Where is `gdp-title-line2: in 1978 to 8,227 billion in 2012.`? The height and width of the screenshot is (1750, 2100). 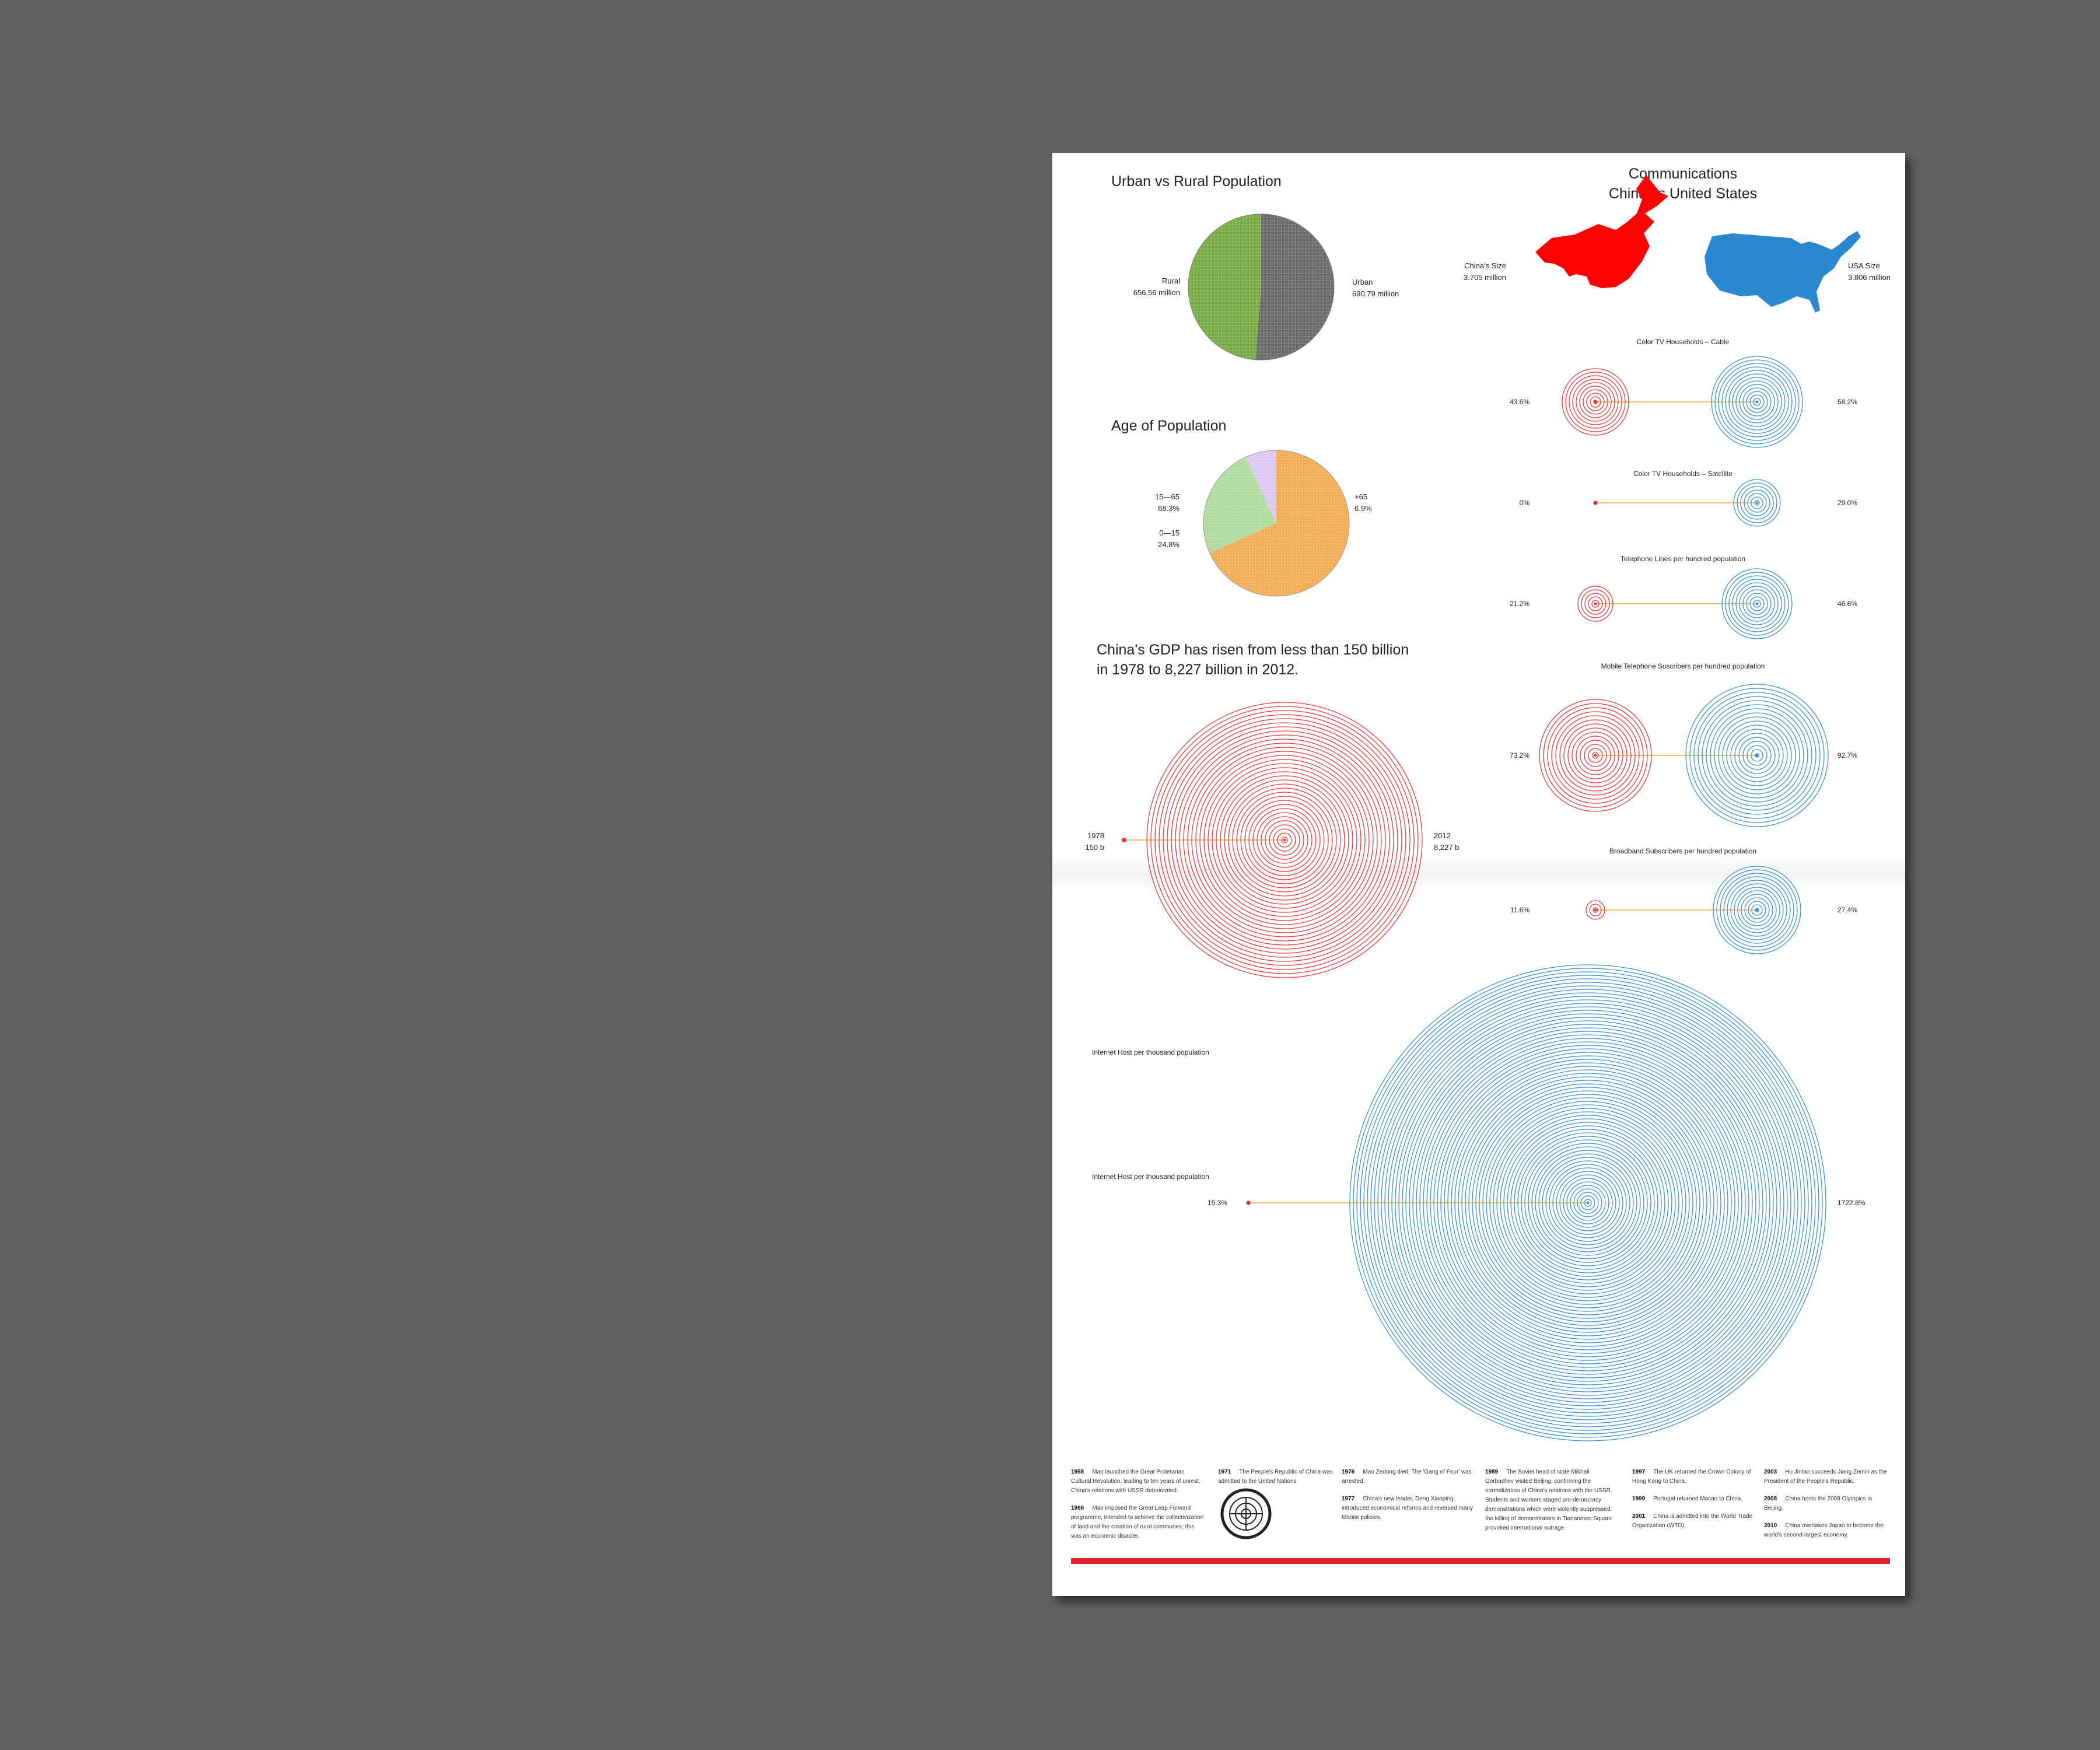
gdp-title-line2: in 1978 to 8,227 billion in 2012. is located at coordinates (1197, 670).